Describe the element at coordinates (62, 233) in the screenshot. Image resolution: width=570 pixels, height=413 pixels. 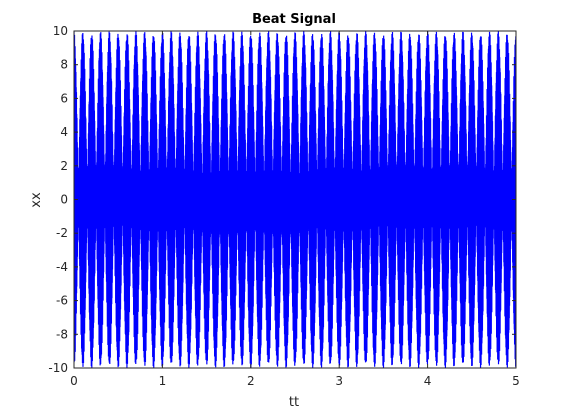
I see `y-tick-label: -2` at that location.